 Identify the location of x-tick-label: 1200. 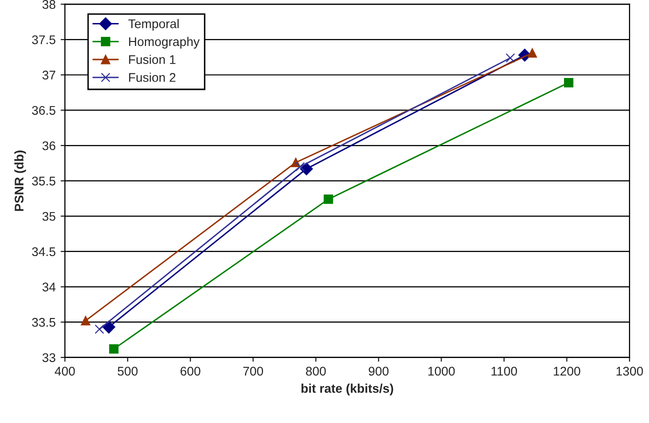
(567, 371).